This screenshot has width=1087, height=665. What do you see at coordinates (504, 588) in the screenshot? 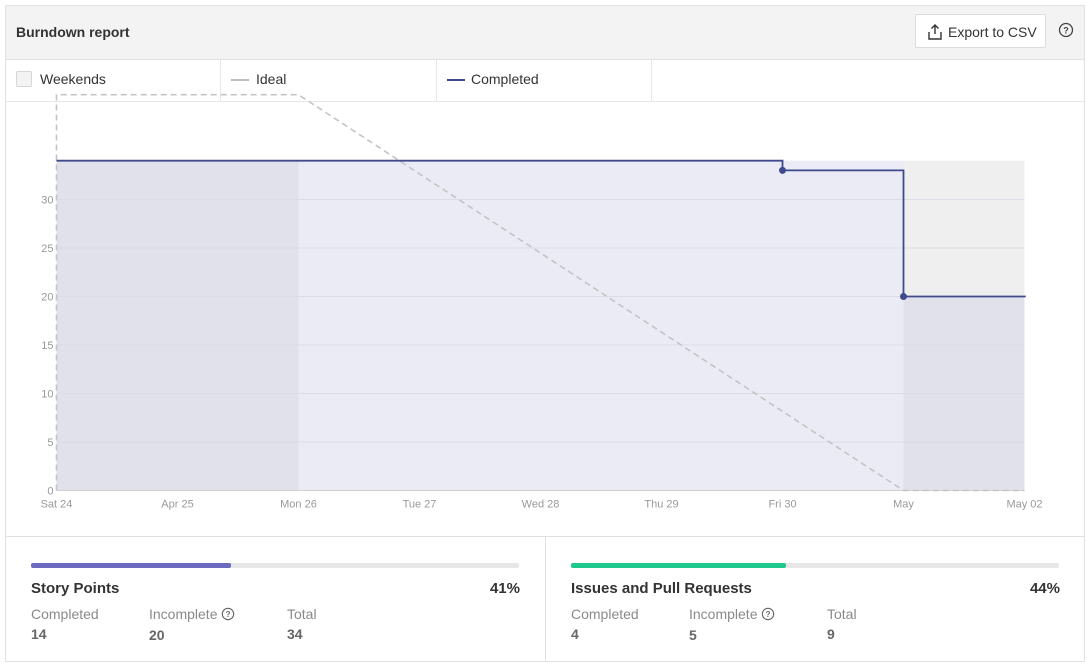
I see `story-percent: 41%` at bounding box center [504, 588].